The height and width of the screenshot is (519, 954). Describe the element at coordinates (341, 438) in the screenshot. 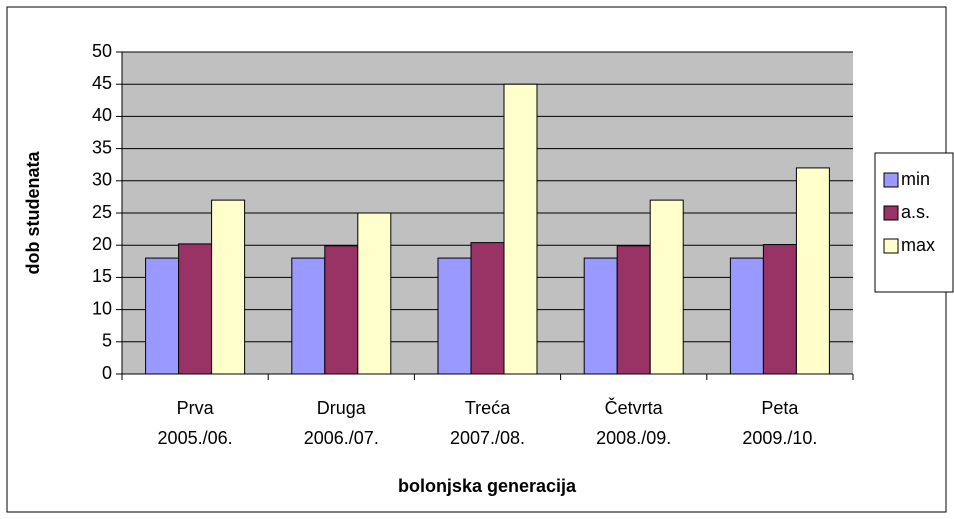

I see `x-tick-label: 2006./07.` at that location.